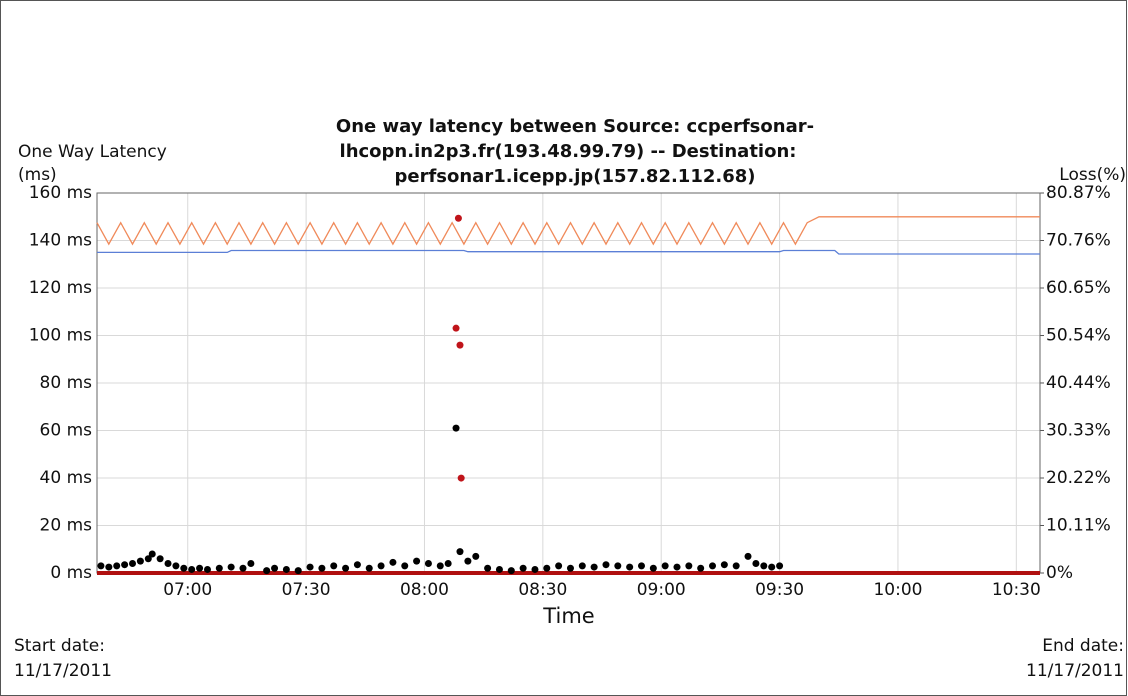  Describe the element at coordinates (306, 590) in the screenshot. I see `x-tick-label: 07:30` at that location.